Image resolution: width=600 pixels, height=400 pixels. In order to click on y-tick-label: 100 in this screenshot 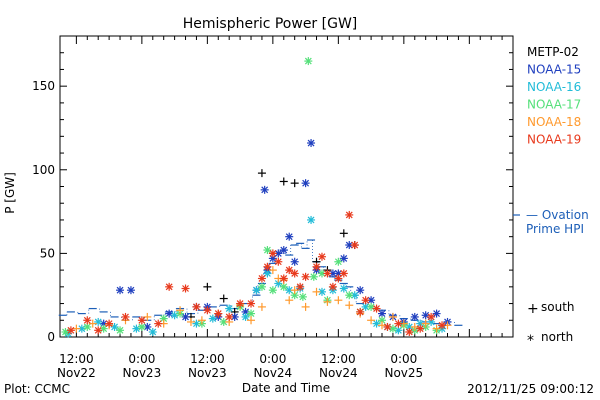, I will do `click(43, 170)`.